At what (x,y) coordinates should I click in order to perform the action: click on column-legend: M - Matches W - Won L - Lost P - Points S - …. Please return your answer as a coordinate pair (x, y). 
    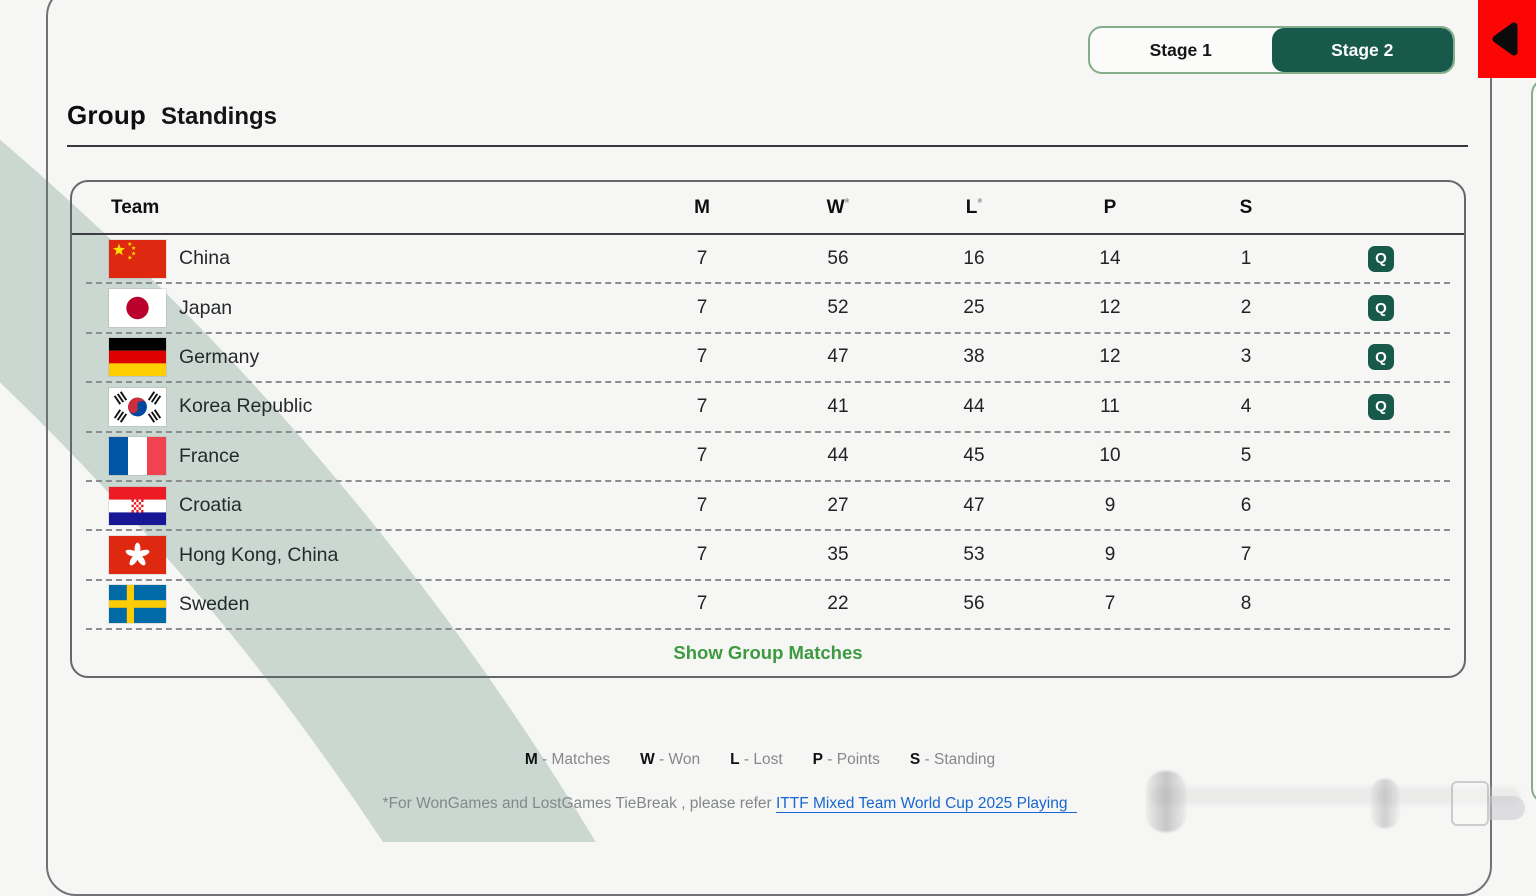
    Looking at the image, I should click on (760, 760).